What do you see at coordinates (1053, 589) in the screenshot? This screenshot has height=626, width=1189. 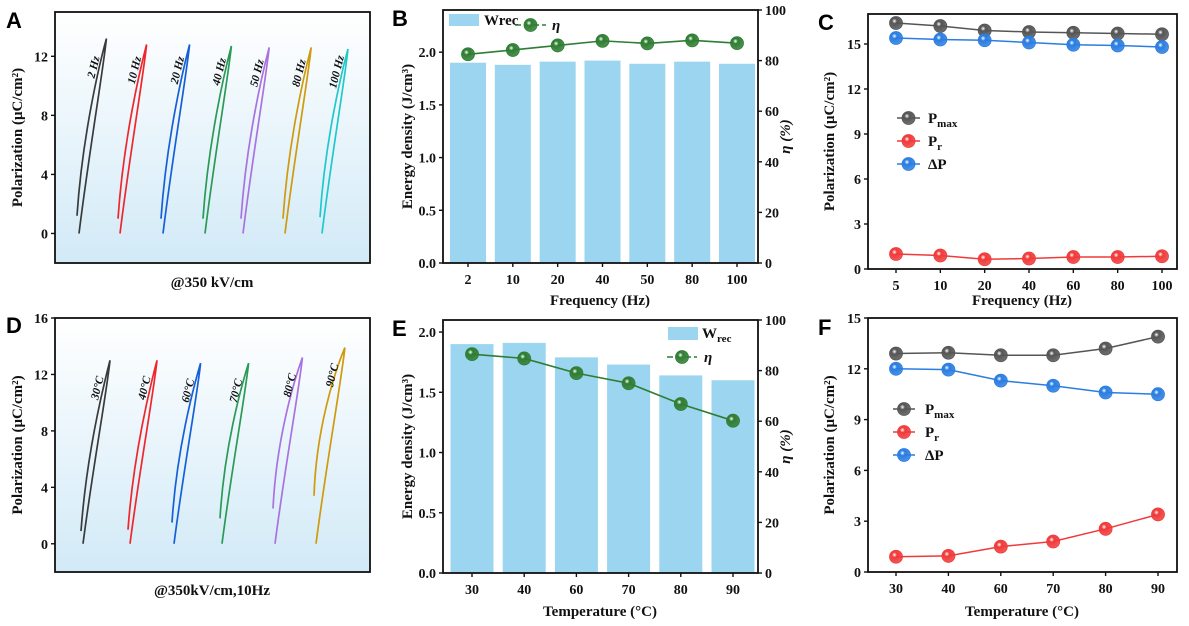 I see `x-tick-label: 70` at bounding box center [1053, 589].